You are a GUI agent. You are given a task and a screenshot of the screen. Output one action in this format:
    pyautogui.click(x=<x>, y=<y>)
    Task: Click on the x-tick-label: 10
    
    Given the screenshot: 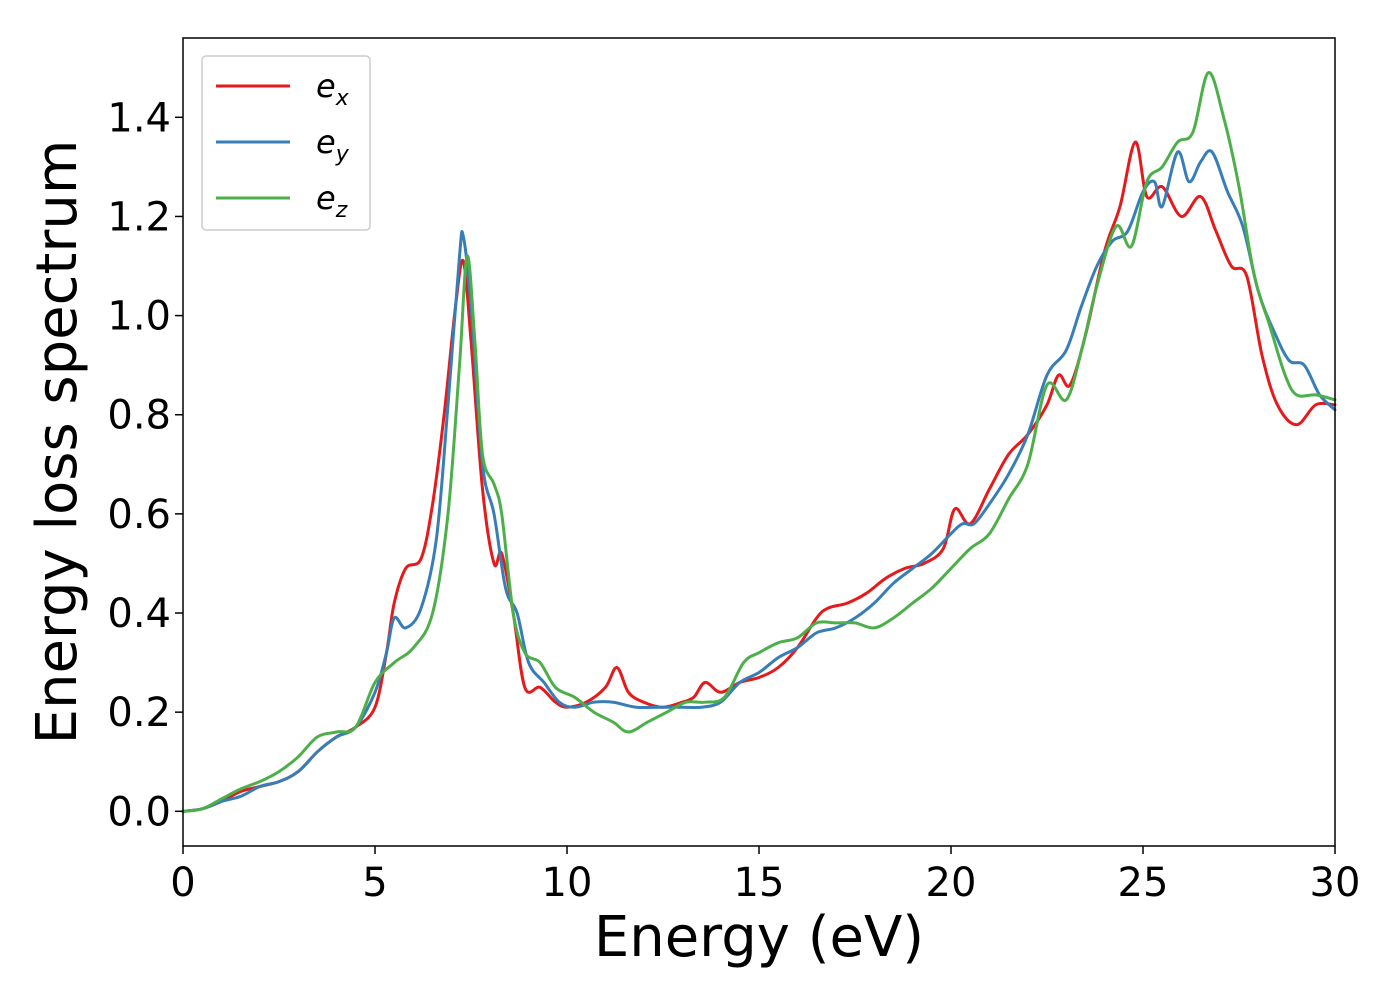 What is the action you would take?
    pyautogui.click(x=567, y=883)
    